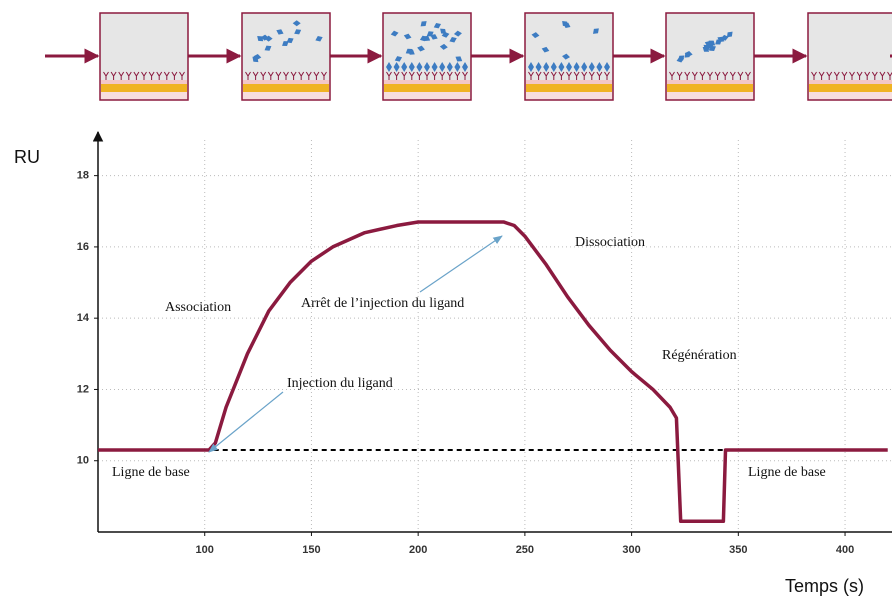 The height and width of the screenshot is (601, 892). I want to click on x-tick-label: 400, so click(845, 550).